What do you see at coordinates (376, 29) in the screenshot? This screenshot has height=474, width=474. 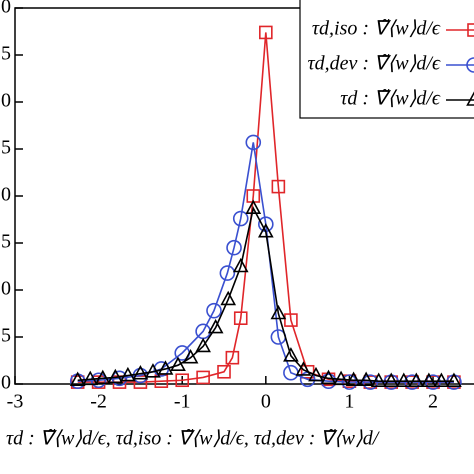 I see `legend-label: τd,iso : ∇̃⟨w⟩d/ϵ` at bounding box center [376, 29].